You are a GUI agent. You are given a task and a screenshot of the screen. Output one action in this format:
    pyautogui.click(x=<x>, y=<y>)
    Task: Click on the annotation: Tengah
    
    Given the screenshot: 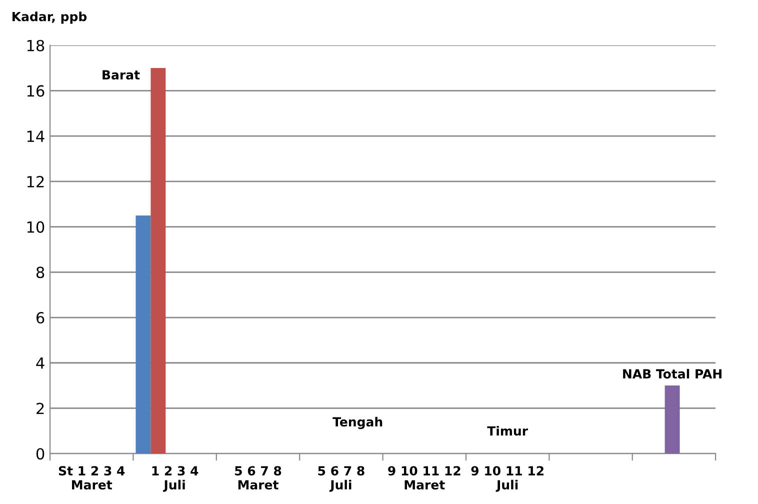 What is the action you would take?
    pyautogui.click(x=357, y=423)
    